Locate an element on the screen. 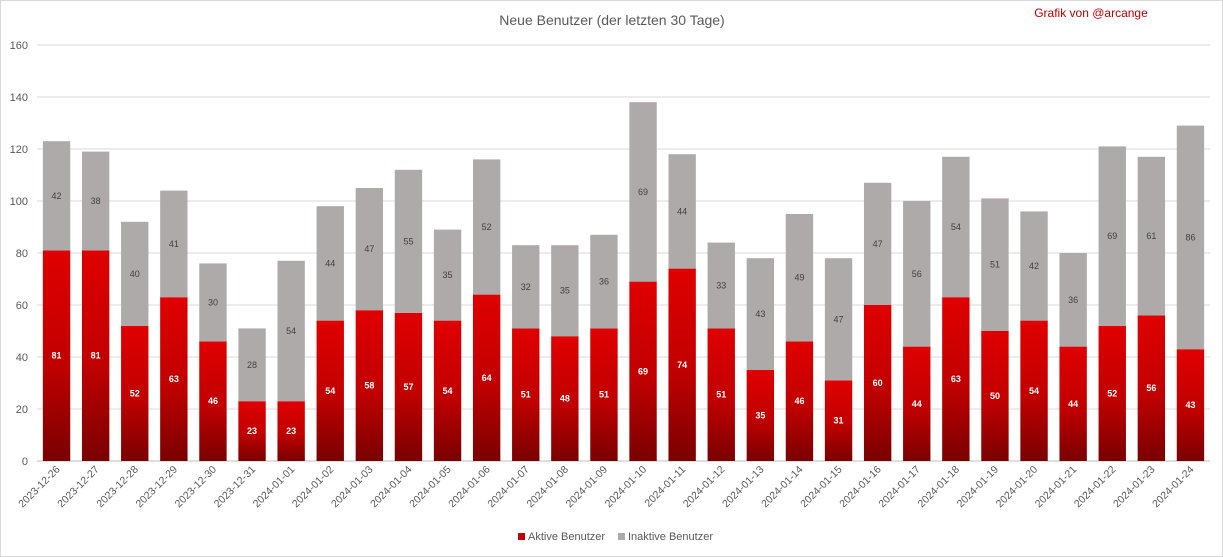  data-label-active: 52 is located at coordinates (1112, 393).